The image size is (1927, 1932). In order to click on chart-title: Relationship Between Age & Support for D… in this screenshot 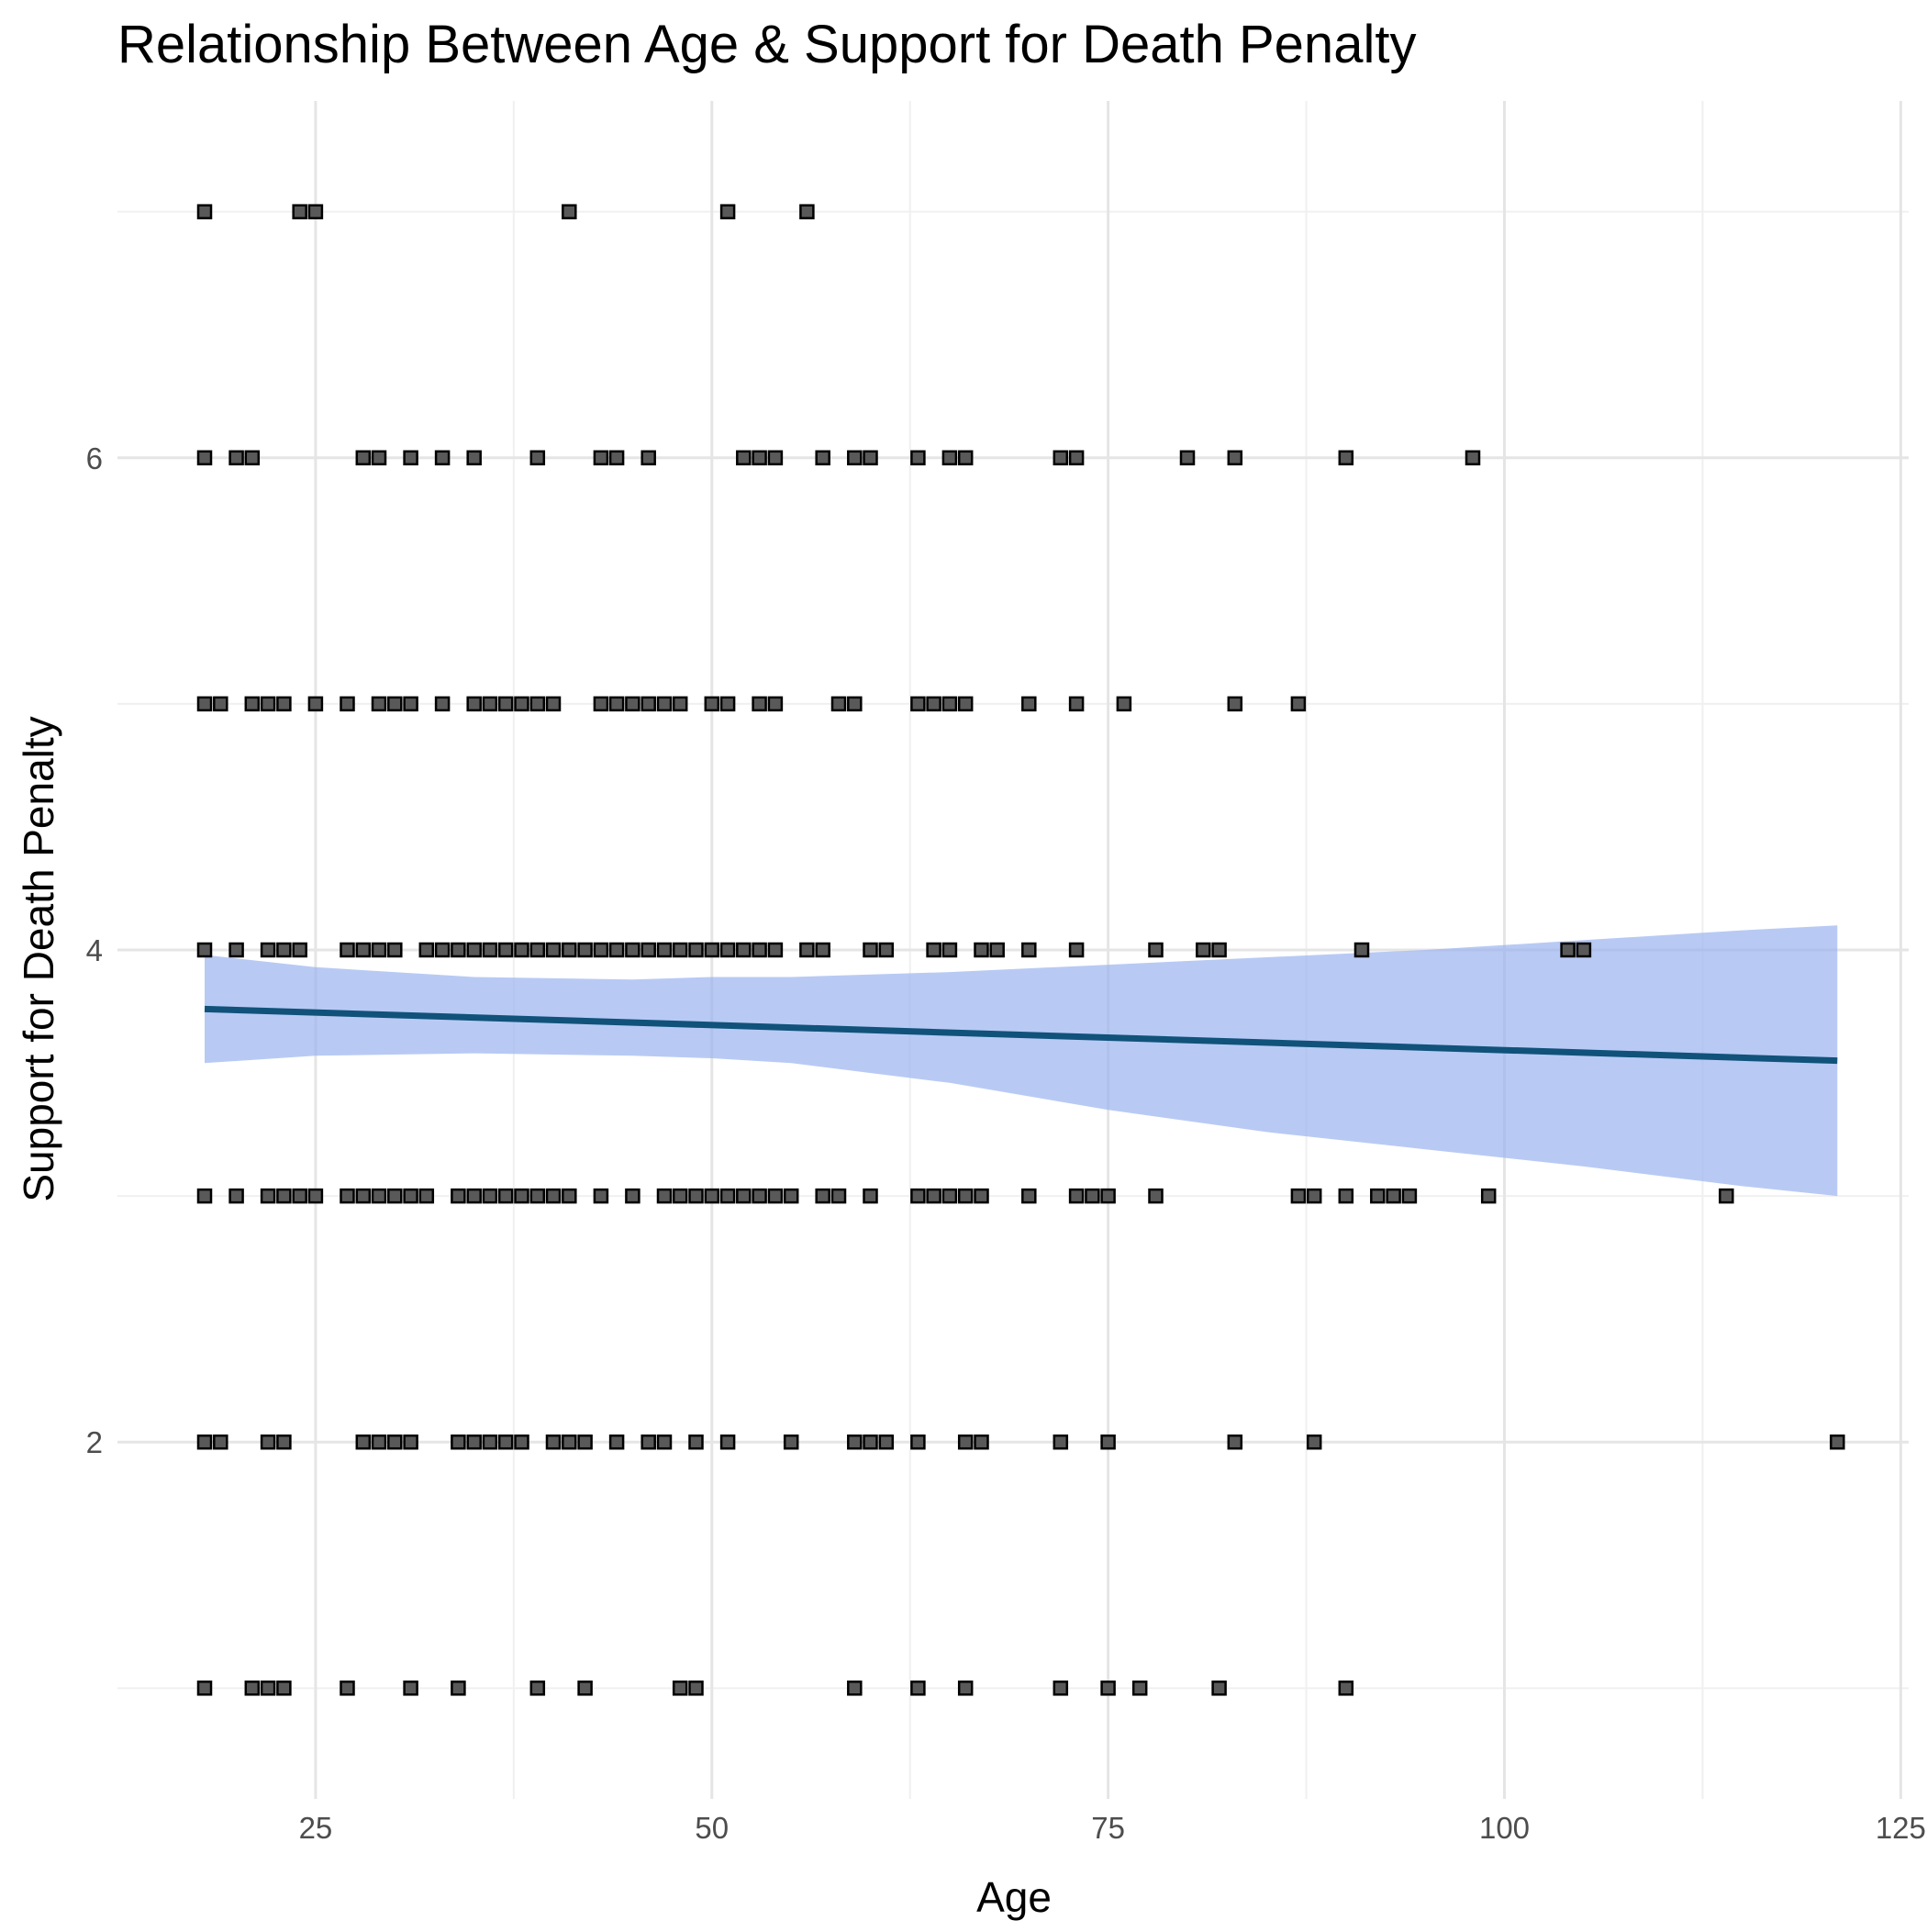, I will do `click(766, 44)`.